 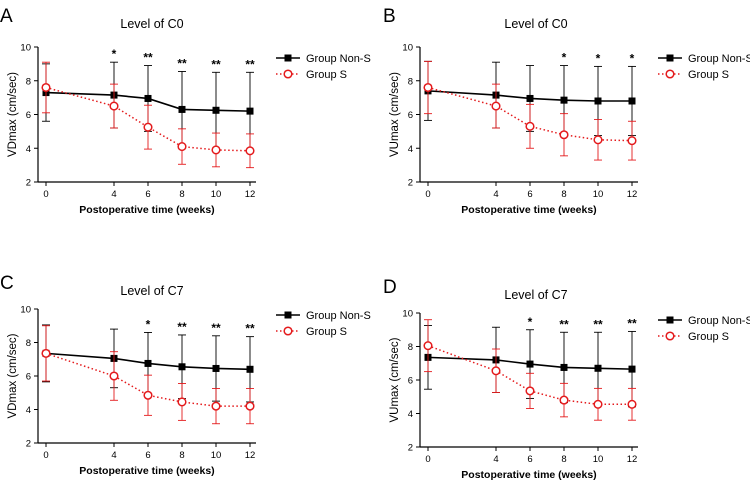 What do you see at coordinates (45, 194) in the screenshot?
I see `x-tick-label: 0` at bounding box center [45, 194].